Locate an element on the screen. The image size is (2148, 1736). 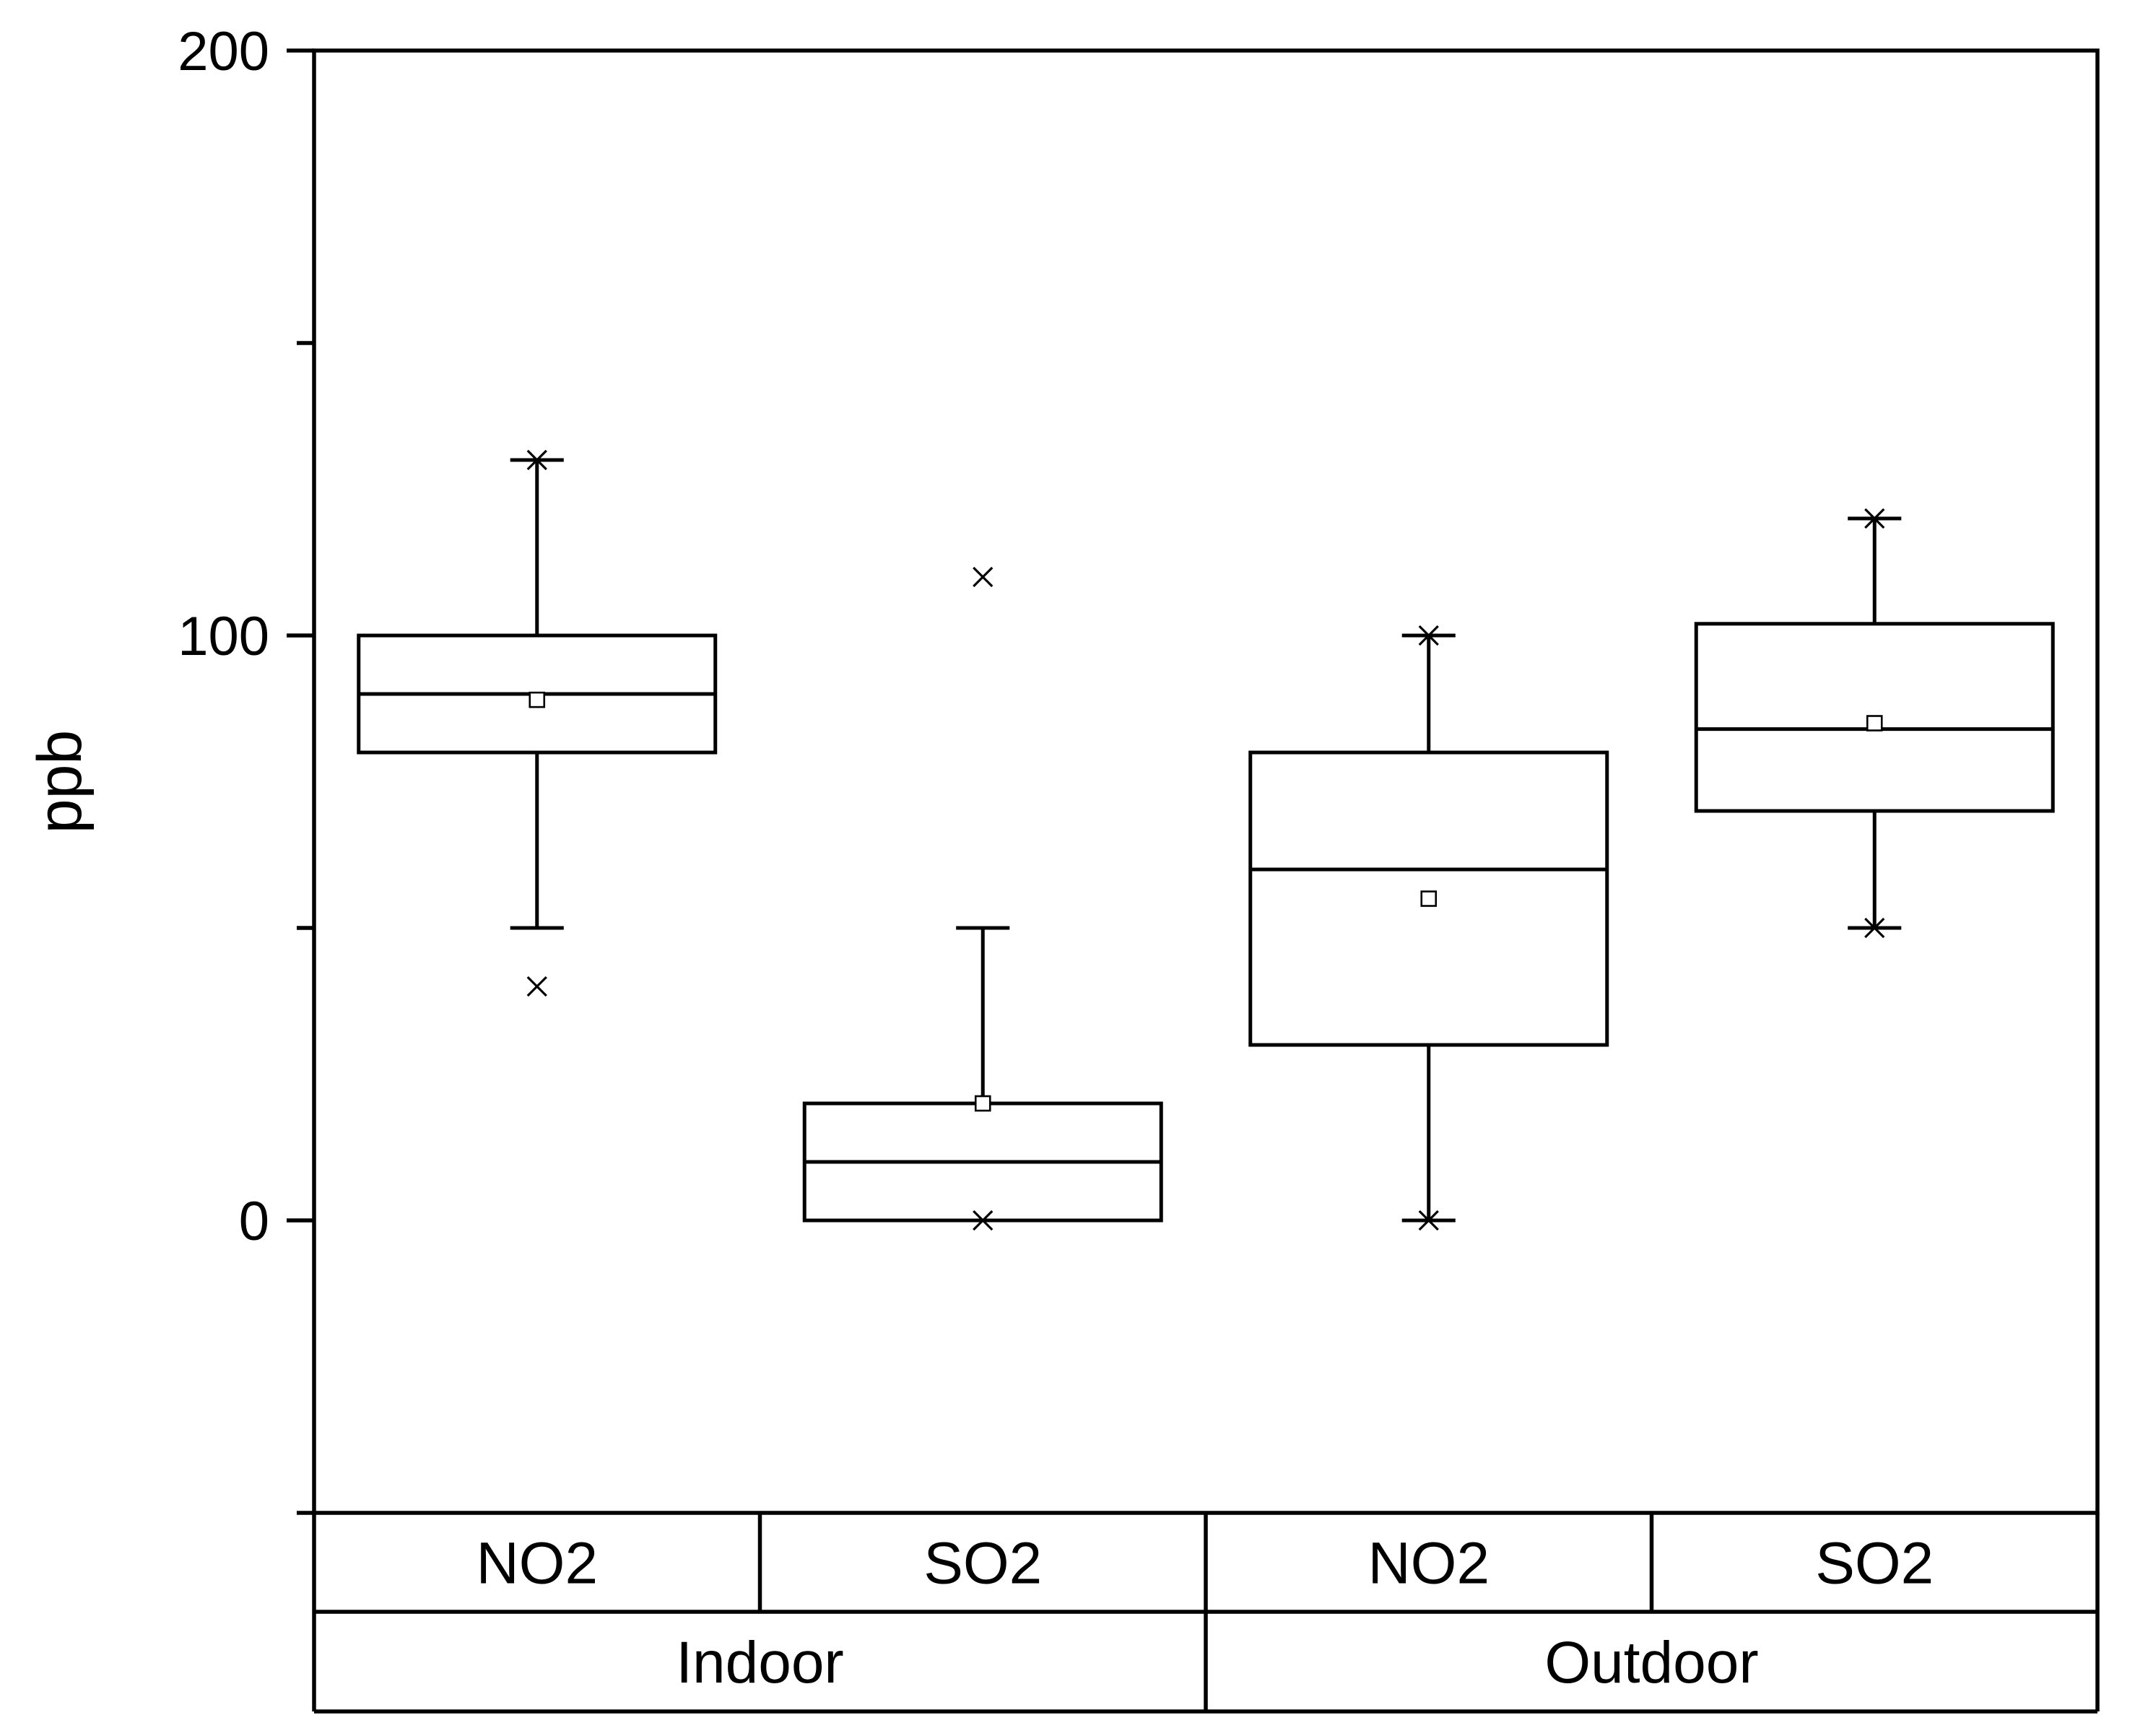
box-outdoor-no2 is located at coordinates (1428, 928).